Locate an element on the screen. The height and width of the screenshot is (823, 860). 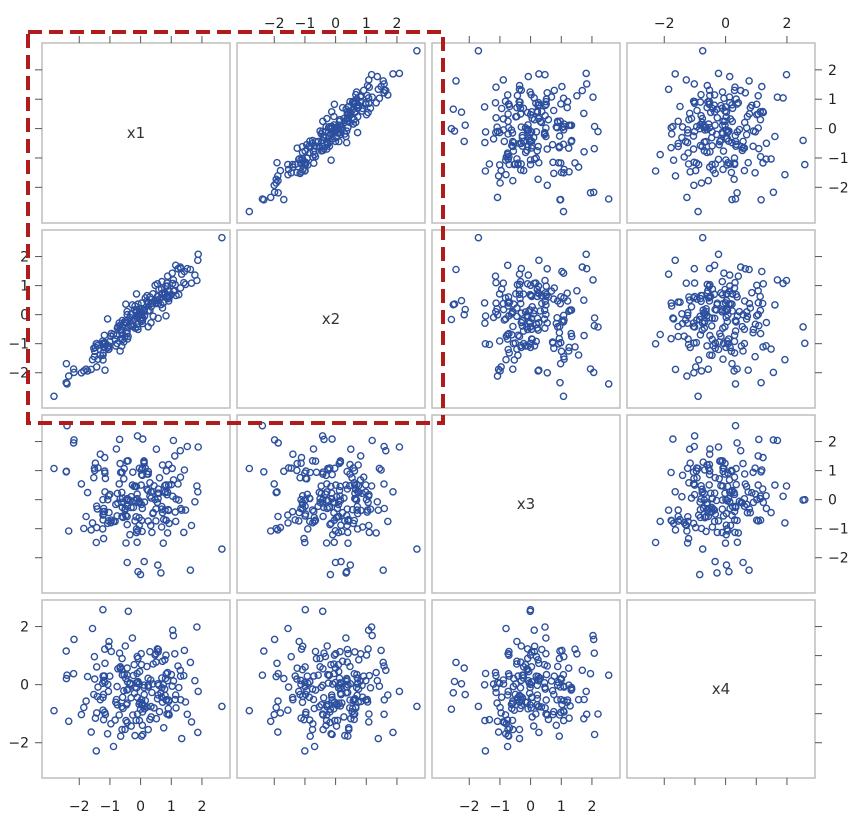
tick-label-right: 2 is located at coordinates (832, 443).